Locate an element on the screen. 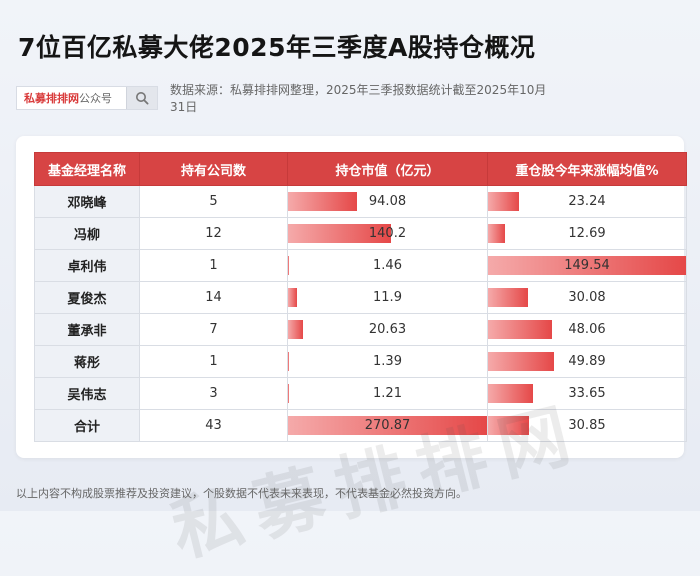 Image resolution: width=700 pixels, height=576 pixels. market-value-value: 1.46 is located at coordinates (387, 265).